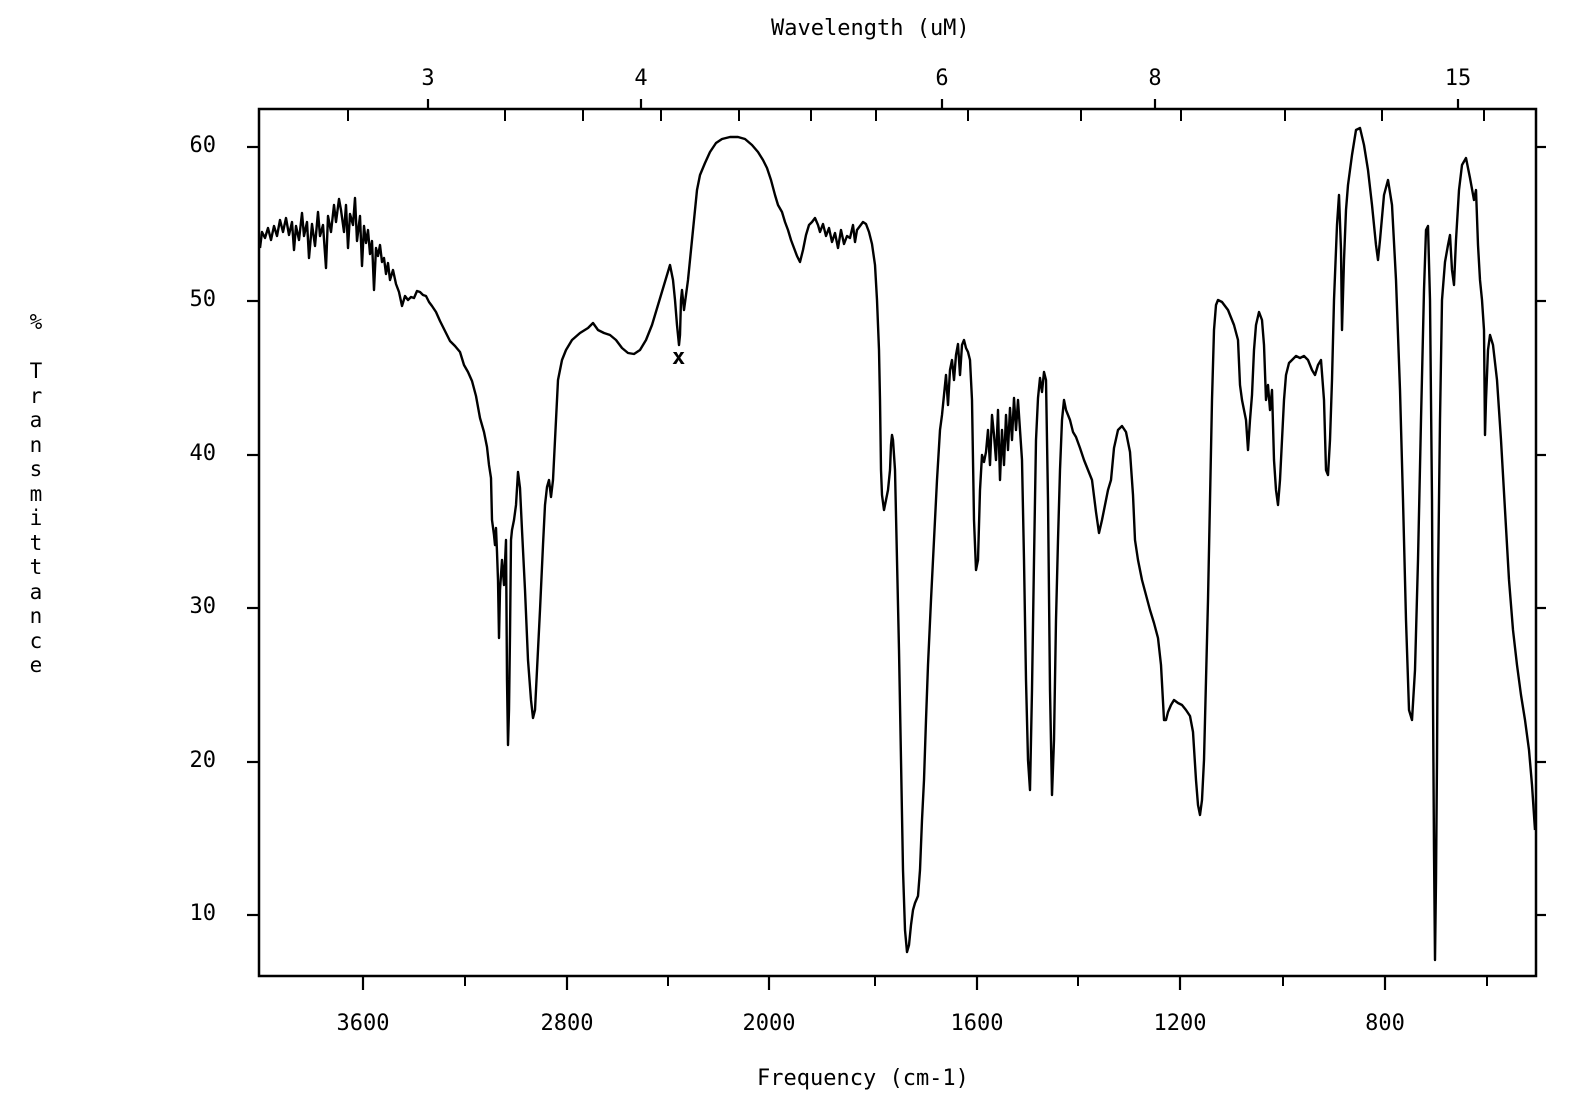  Describe the element at coordinates (203, 453) in the screenshot. I see `y-tick-label: 40` at that location.